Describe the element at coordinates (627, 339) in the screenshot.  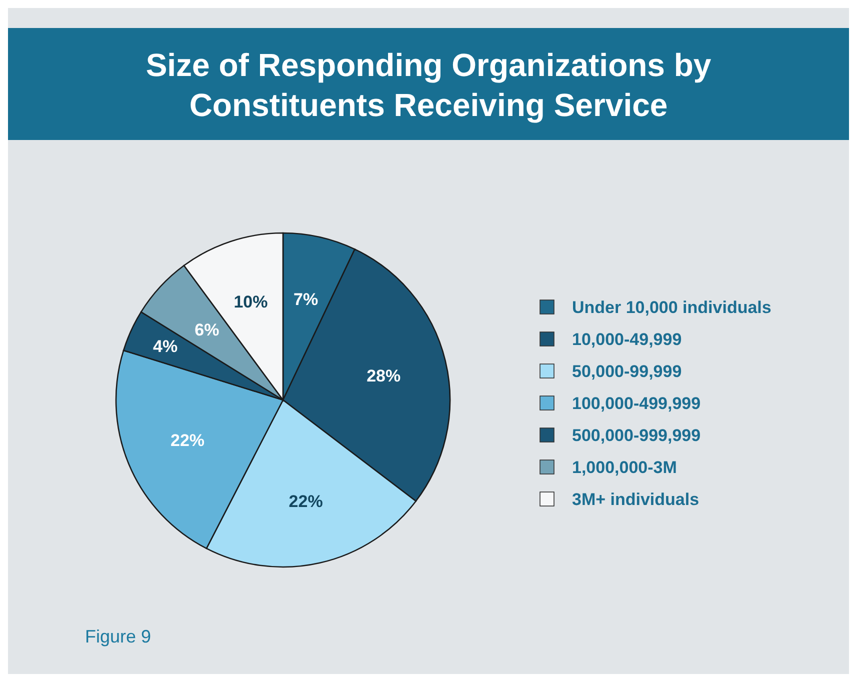
I see `legend-label: 10,000-49,999` at that location.